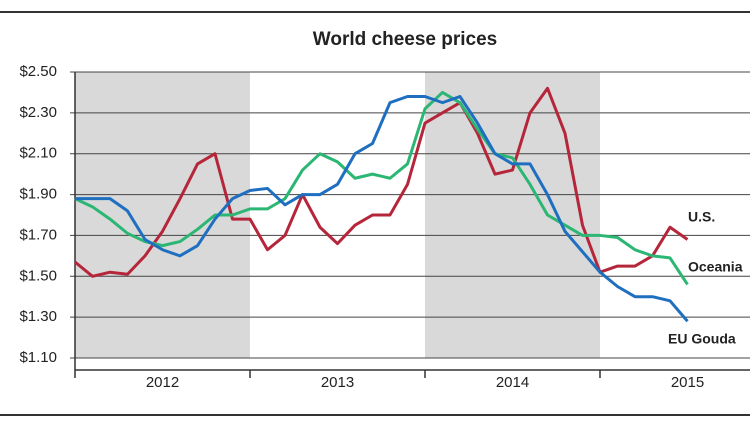 The height and width of the screenshot is (430, 750). I want to click on series-label: U.S., so click(701, 217).